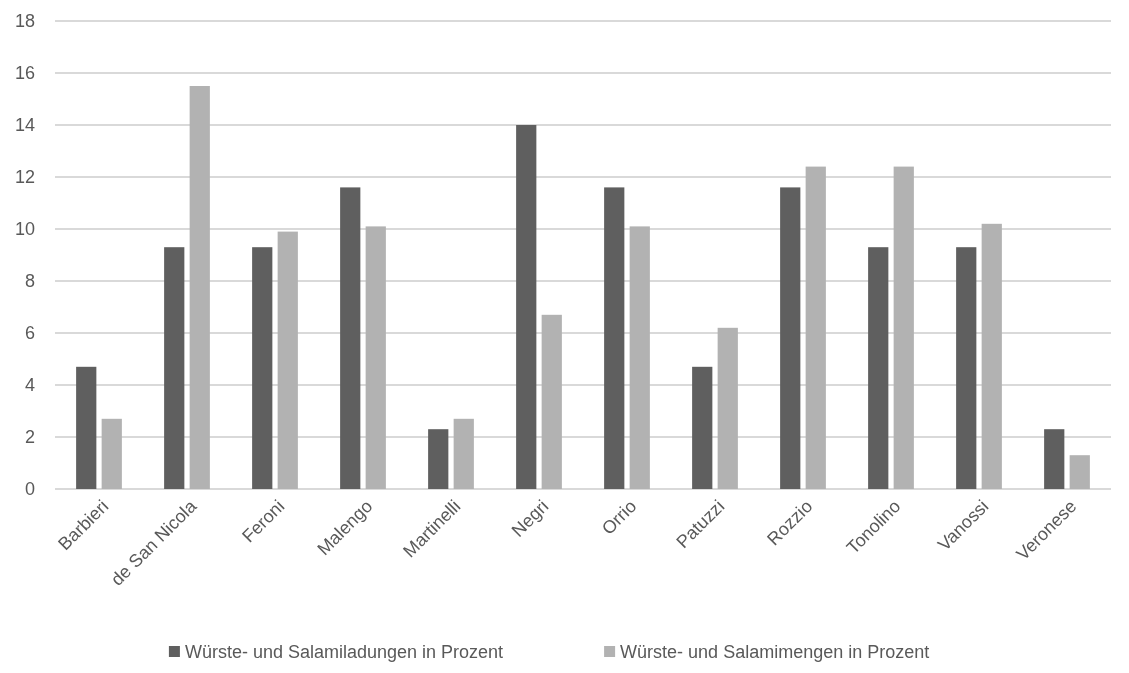 The image size is (1129, 673). Describe the element at coordinates (29, 489) in the screenshot. I see `y-tick-label: 0` at that location.